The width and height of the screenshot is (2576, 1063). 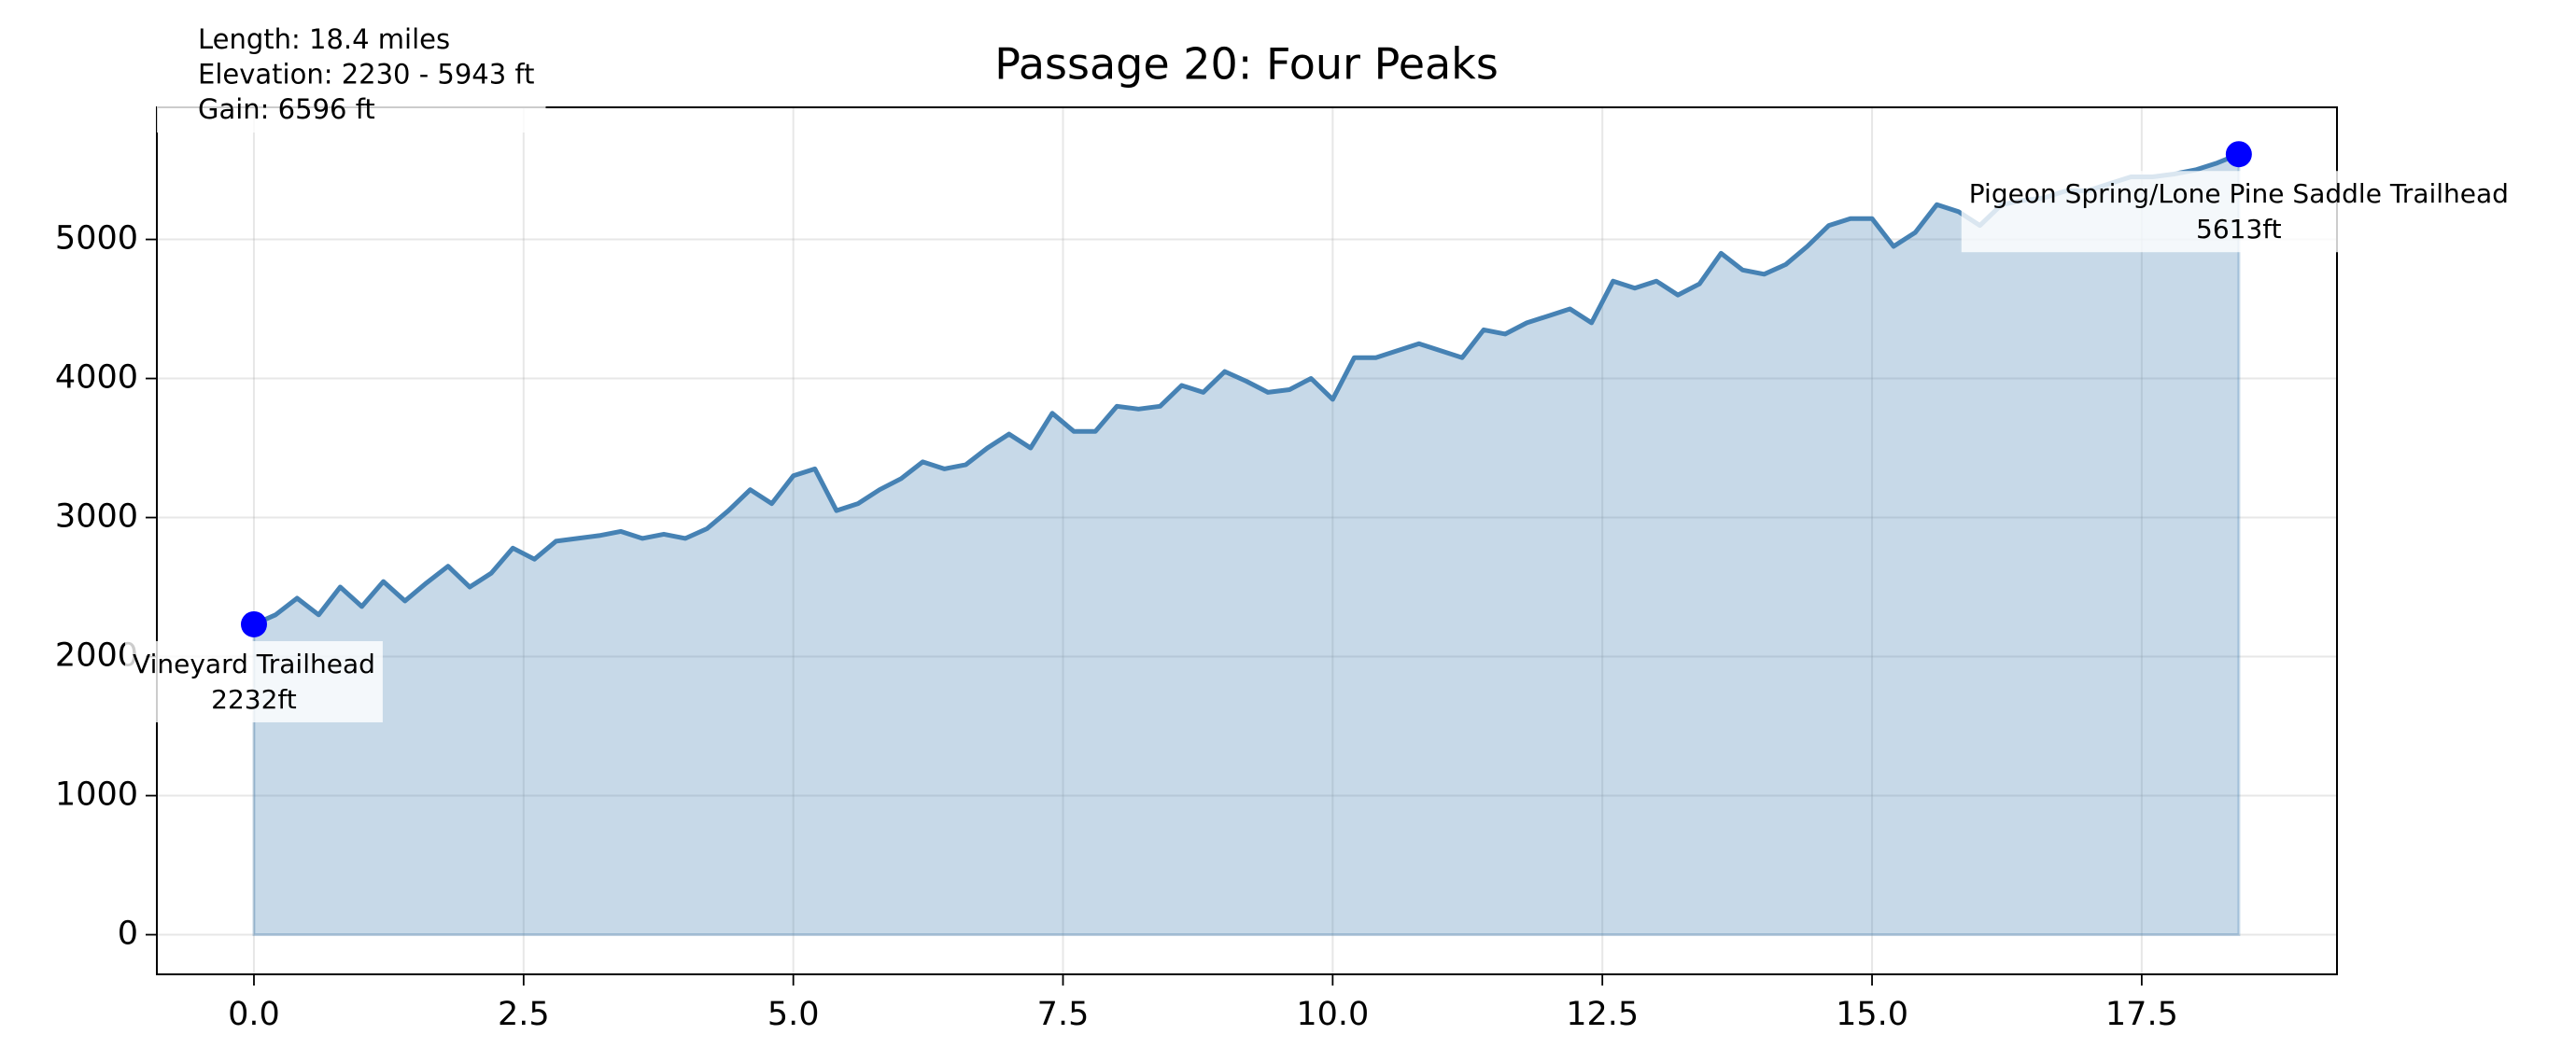 I want to click on annotation-name: Pigeon Spring/Lone Pine Saddle Trailhead, so click(x=2239, y=193).